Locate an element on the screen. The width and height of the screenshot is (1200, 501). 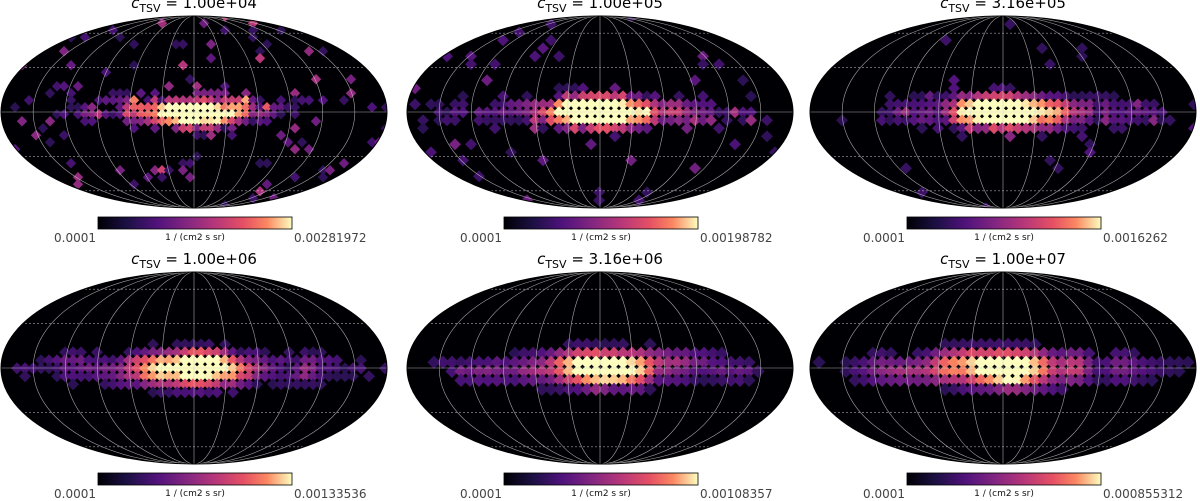
colorbar-max-label: 0.000855312 is located at coordinates (1143, 494).